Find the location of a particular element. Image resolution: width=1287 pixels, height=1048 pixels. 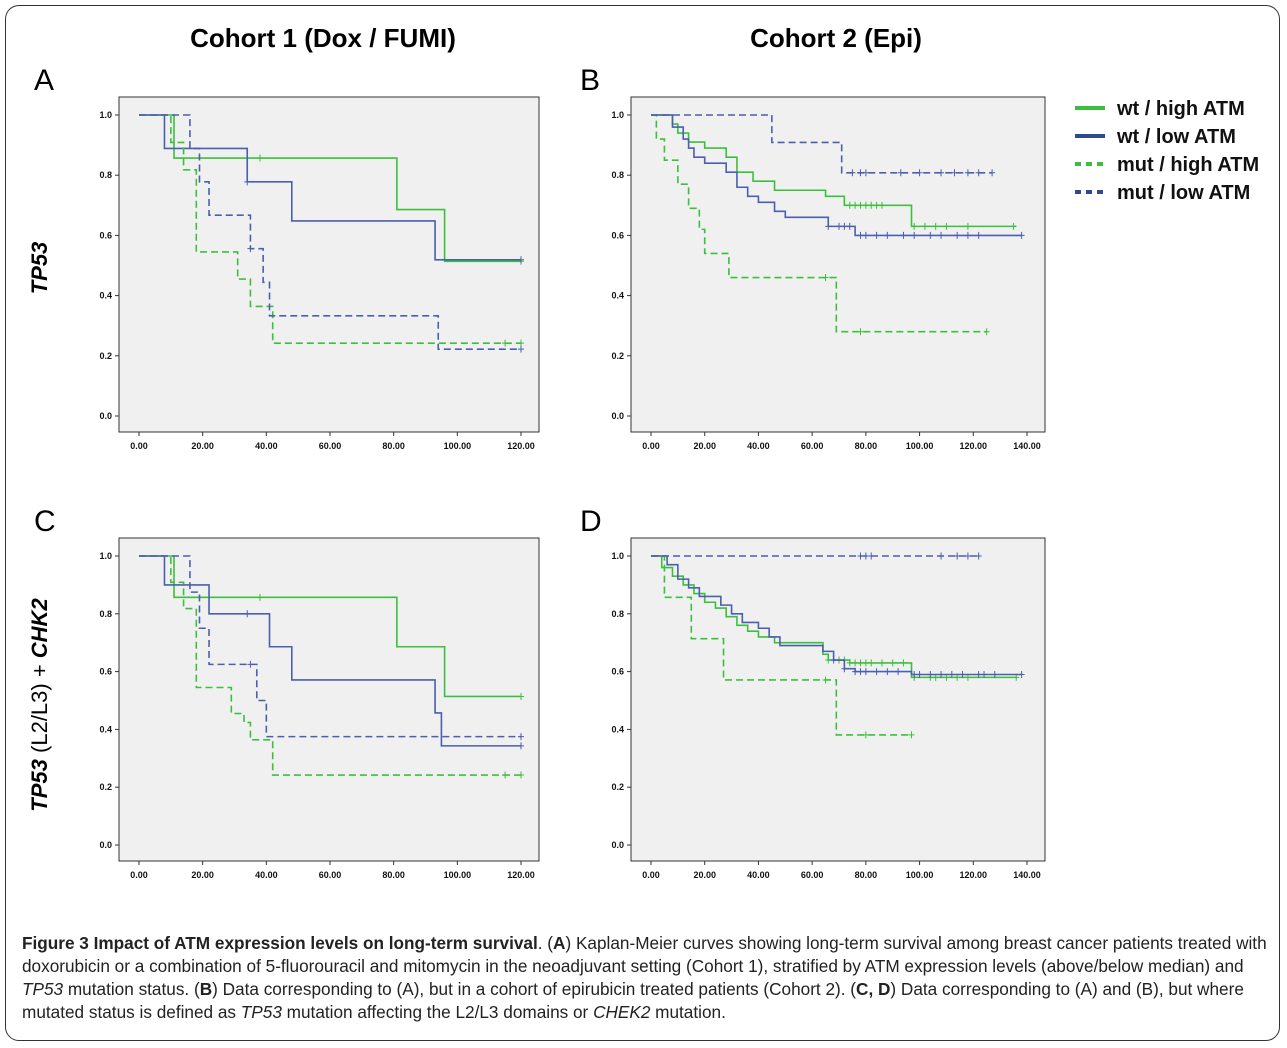

row2-label: TP53 (L2/L3) + CHK2 is located at coordinates (39, 705).